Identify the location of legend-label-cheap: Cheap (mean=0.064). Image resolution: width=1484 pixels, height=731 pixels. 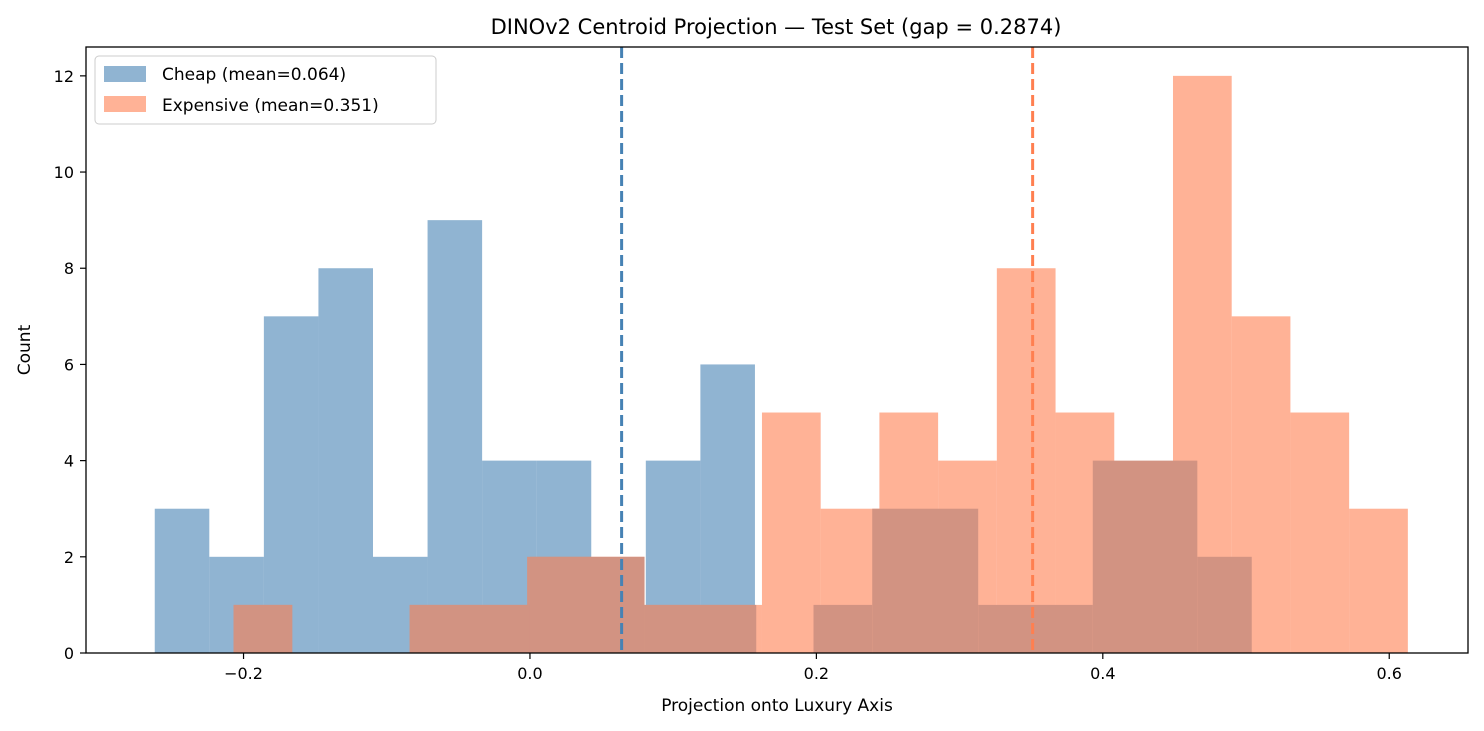
(254, 75).